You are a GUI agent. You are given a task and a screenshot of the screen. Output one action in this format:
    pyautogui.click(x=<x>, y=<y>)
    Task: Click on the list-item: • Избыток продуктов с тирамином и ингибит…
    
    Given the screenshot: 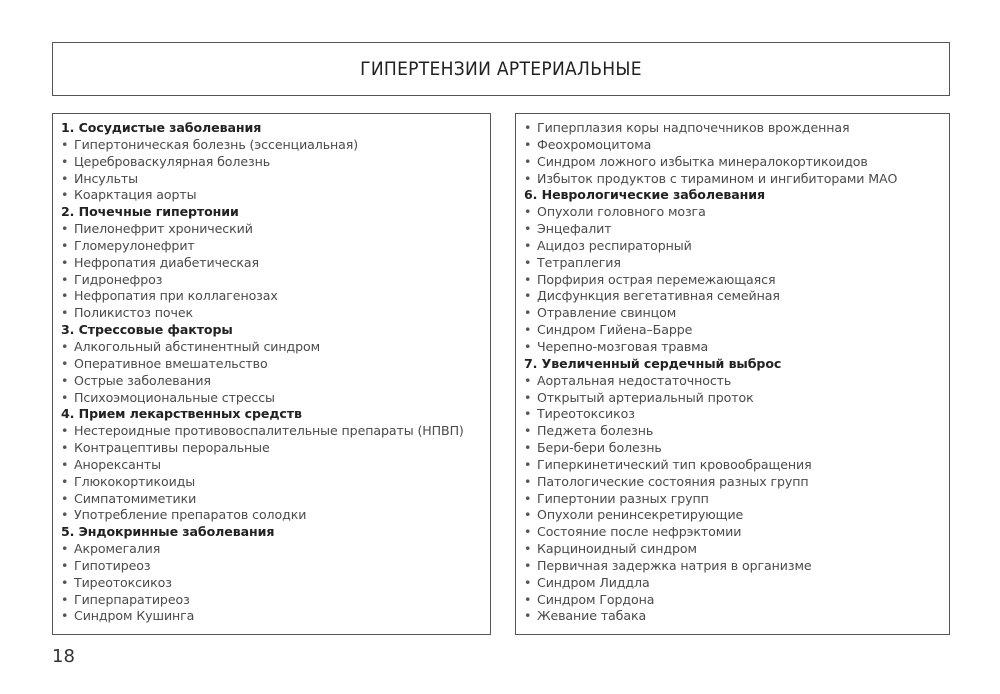 What is the action you would take?
    pyautogui.click(x=734, y=179)
    